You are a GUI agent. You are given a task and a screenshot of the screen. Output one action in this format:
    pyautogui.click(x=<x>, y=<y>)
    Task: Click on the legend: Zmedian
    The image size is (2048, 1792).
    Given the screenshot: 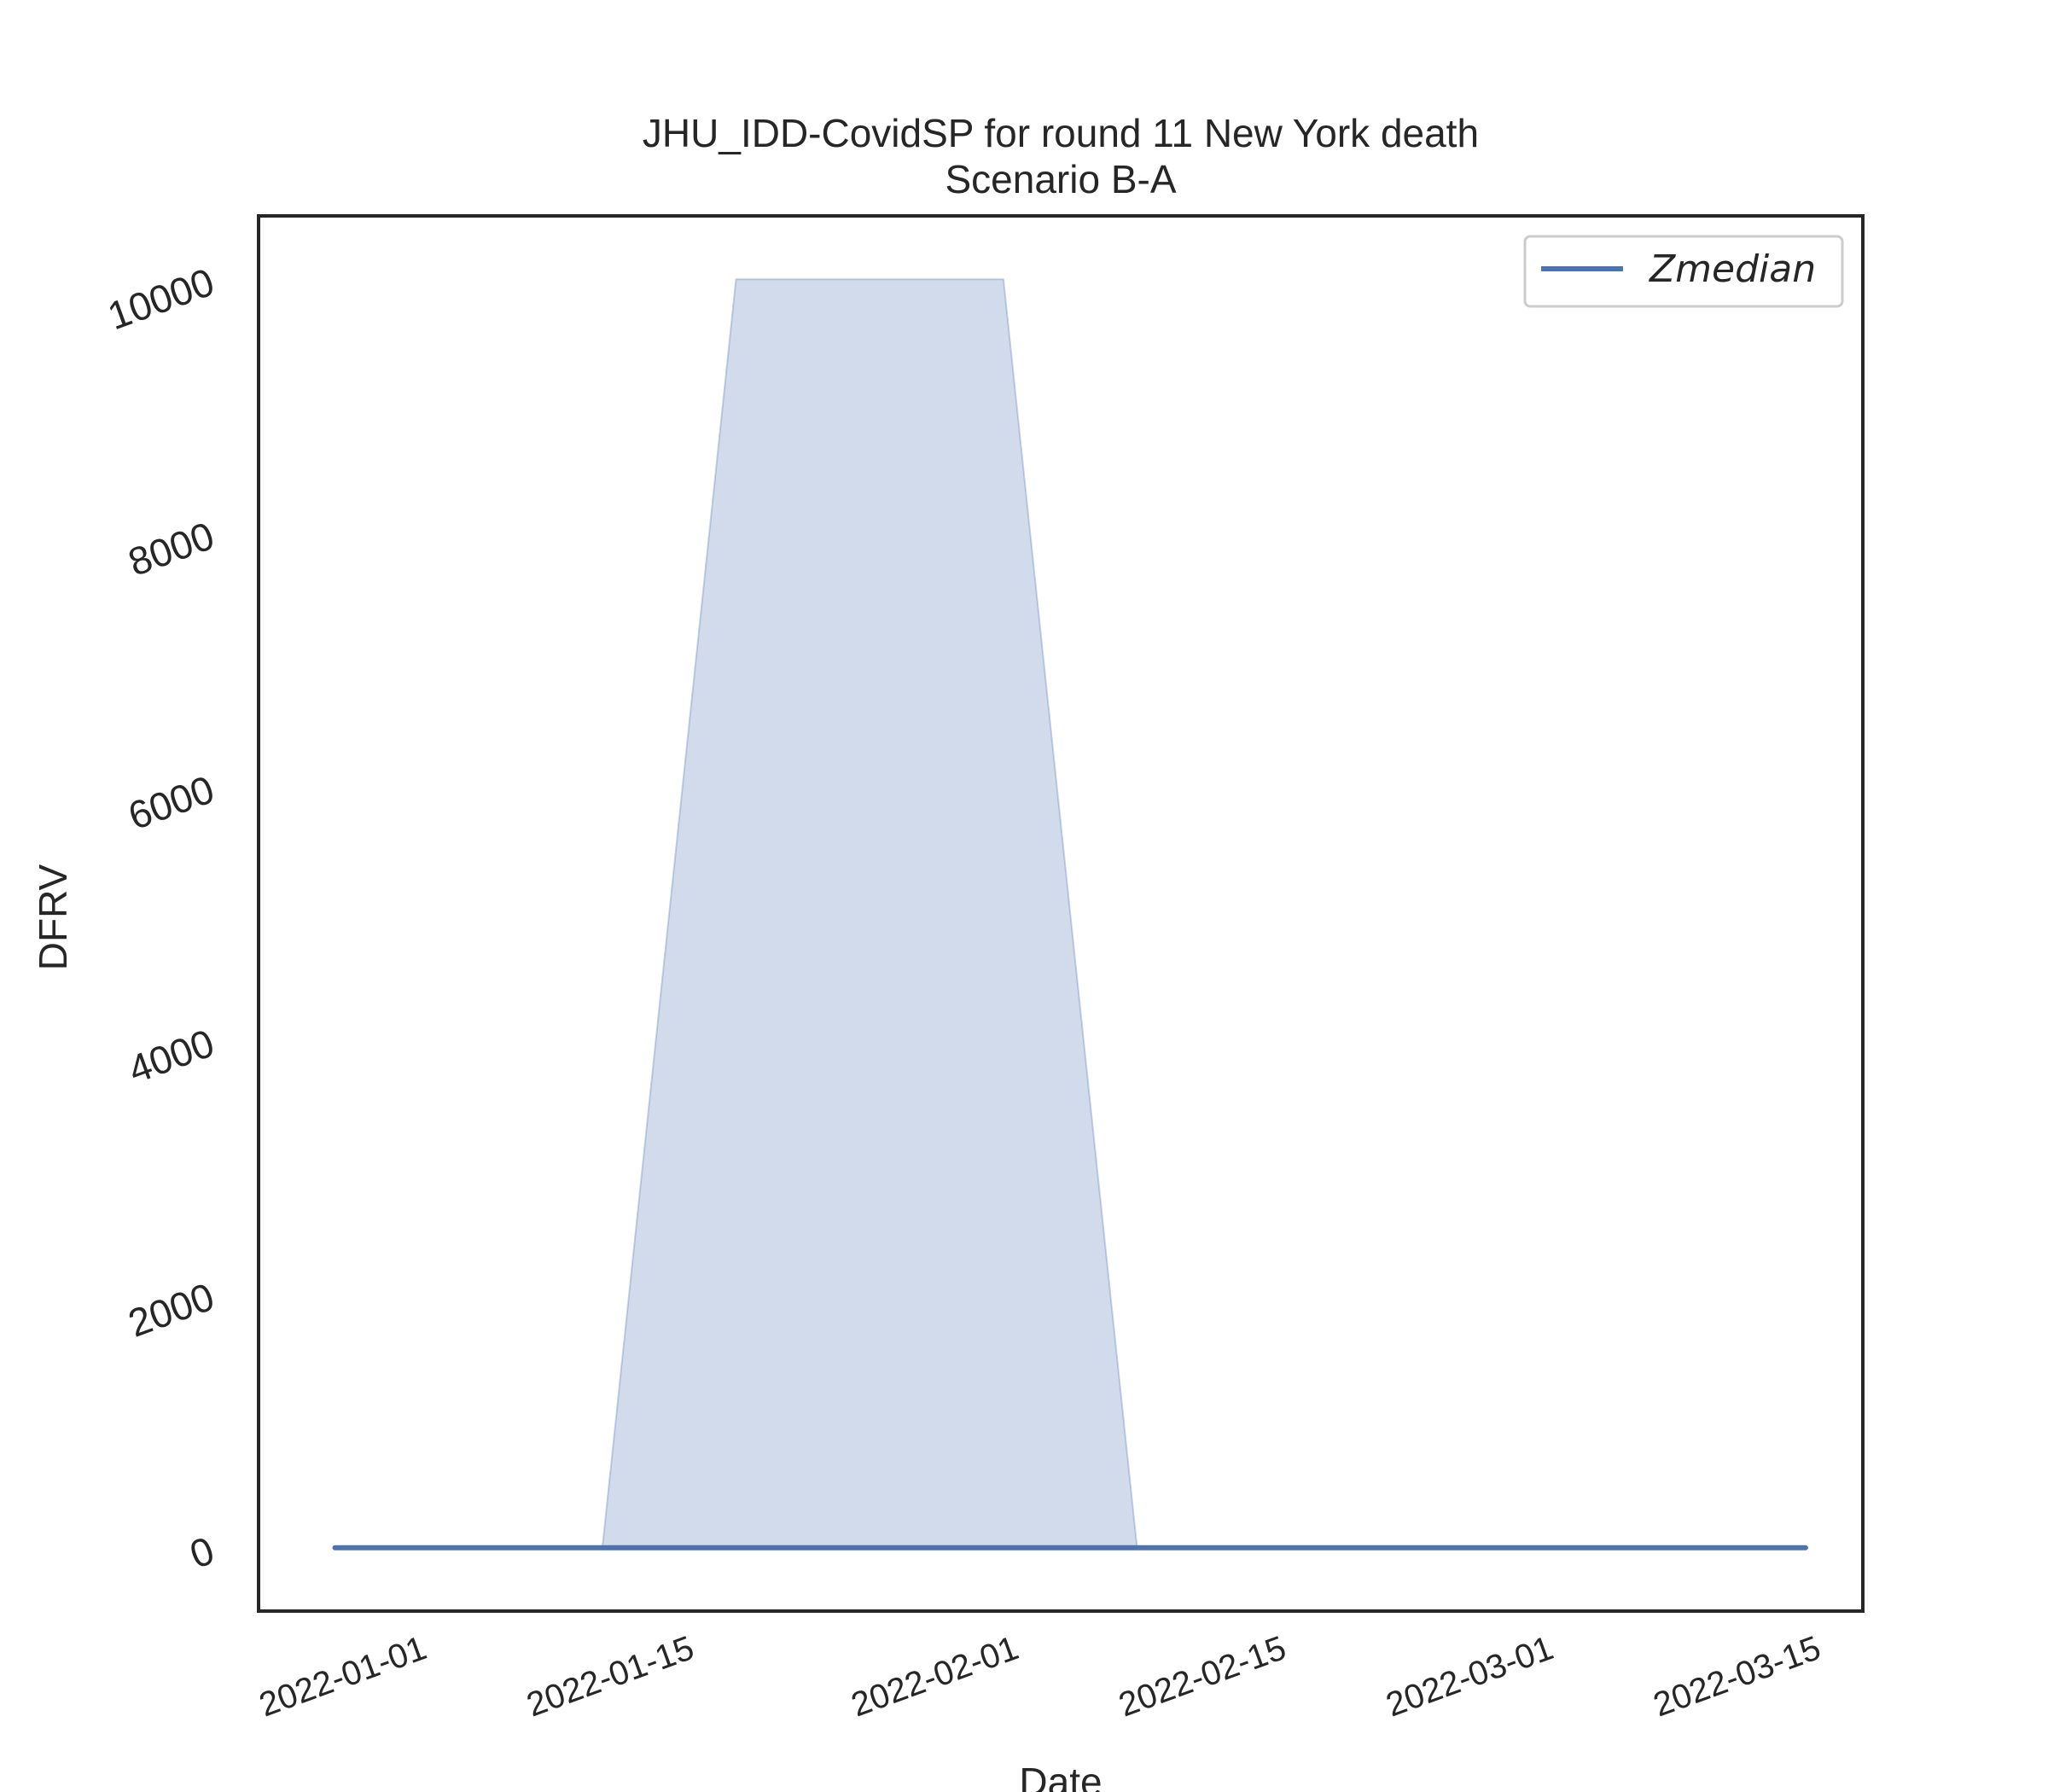 What is the action you would take?
    pyautogui.click(x=1683, y=271)
    